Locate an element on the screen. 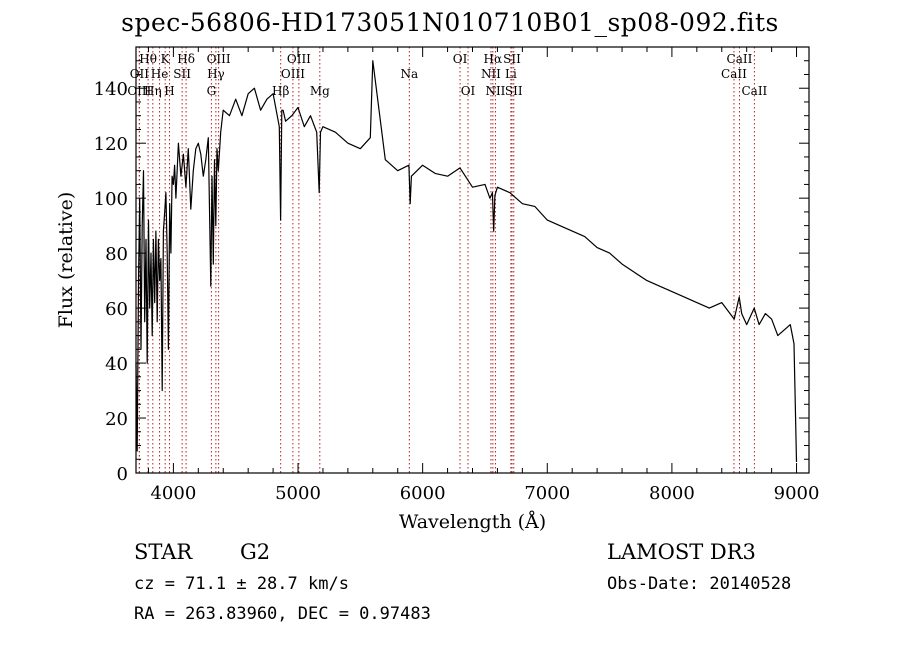 This screenshot has height=649, width=900. survey-label: LAMOST DR3 is located at coordinates (681, 552).